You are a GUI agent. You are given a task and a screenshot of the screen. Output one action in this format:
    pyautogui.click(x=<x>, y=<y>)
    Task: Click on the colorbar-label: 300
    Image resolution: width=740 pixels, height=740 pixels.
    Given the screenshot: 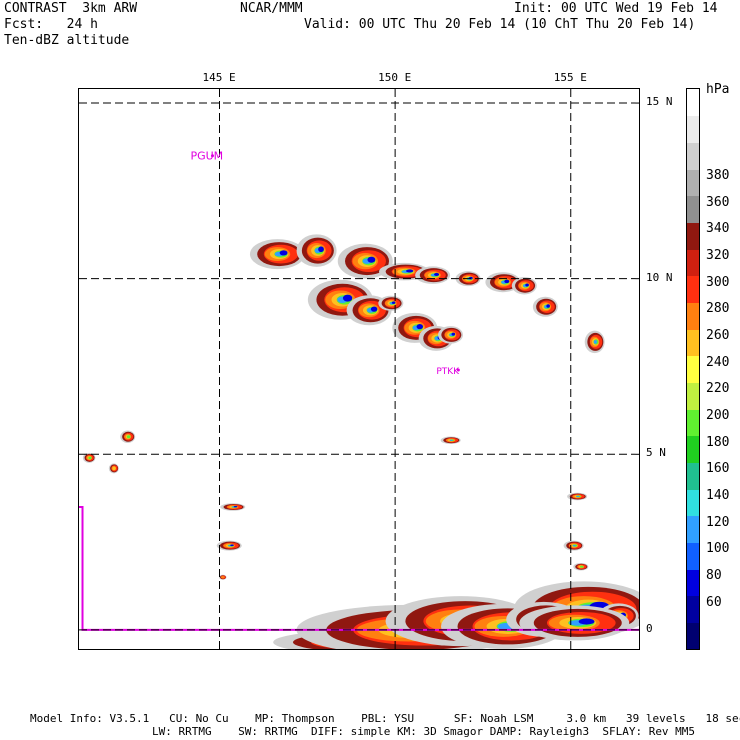 What is the action you would take?
    pyautogui.click(x=718, y=282)
    